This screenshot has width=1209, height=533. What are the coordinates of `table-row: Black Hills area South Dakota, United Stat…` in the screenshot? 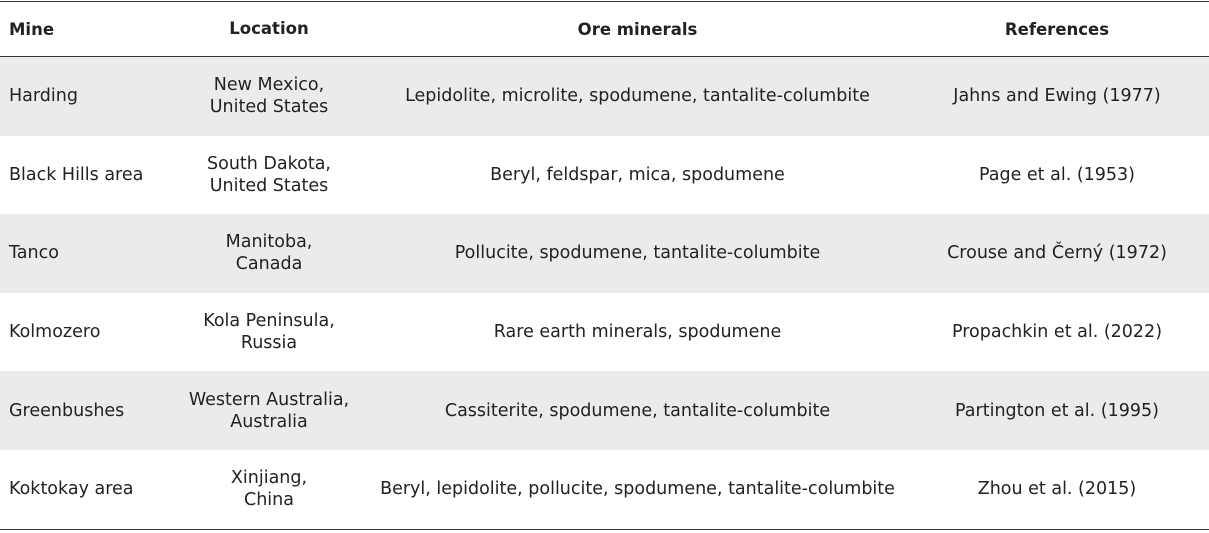 It's located at (604, 175).